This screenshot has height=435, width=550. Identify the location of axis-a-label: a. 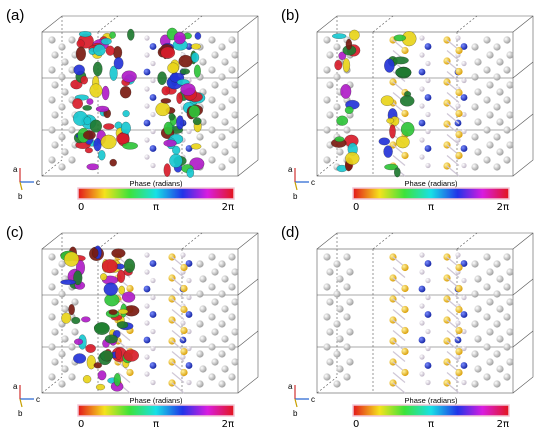
(15, 386).